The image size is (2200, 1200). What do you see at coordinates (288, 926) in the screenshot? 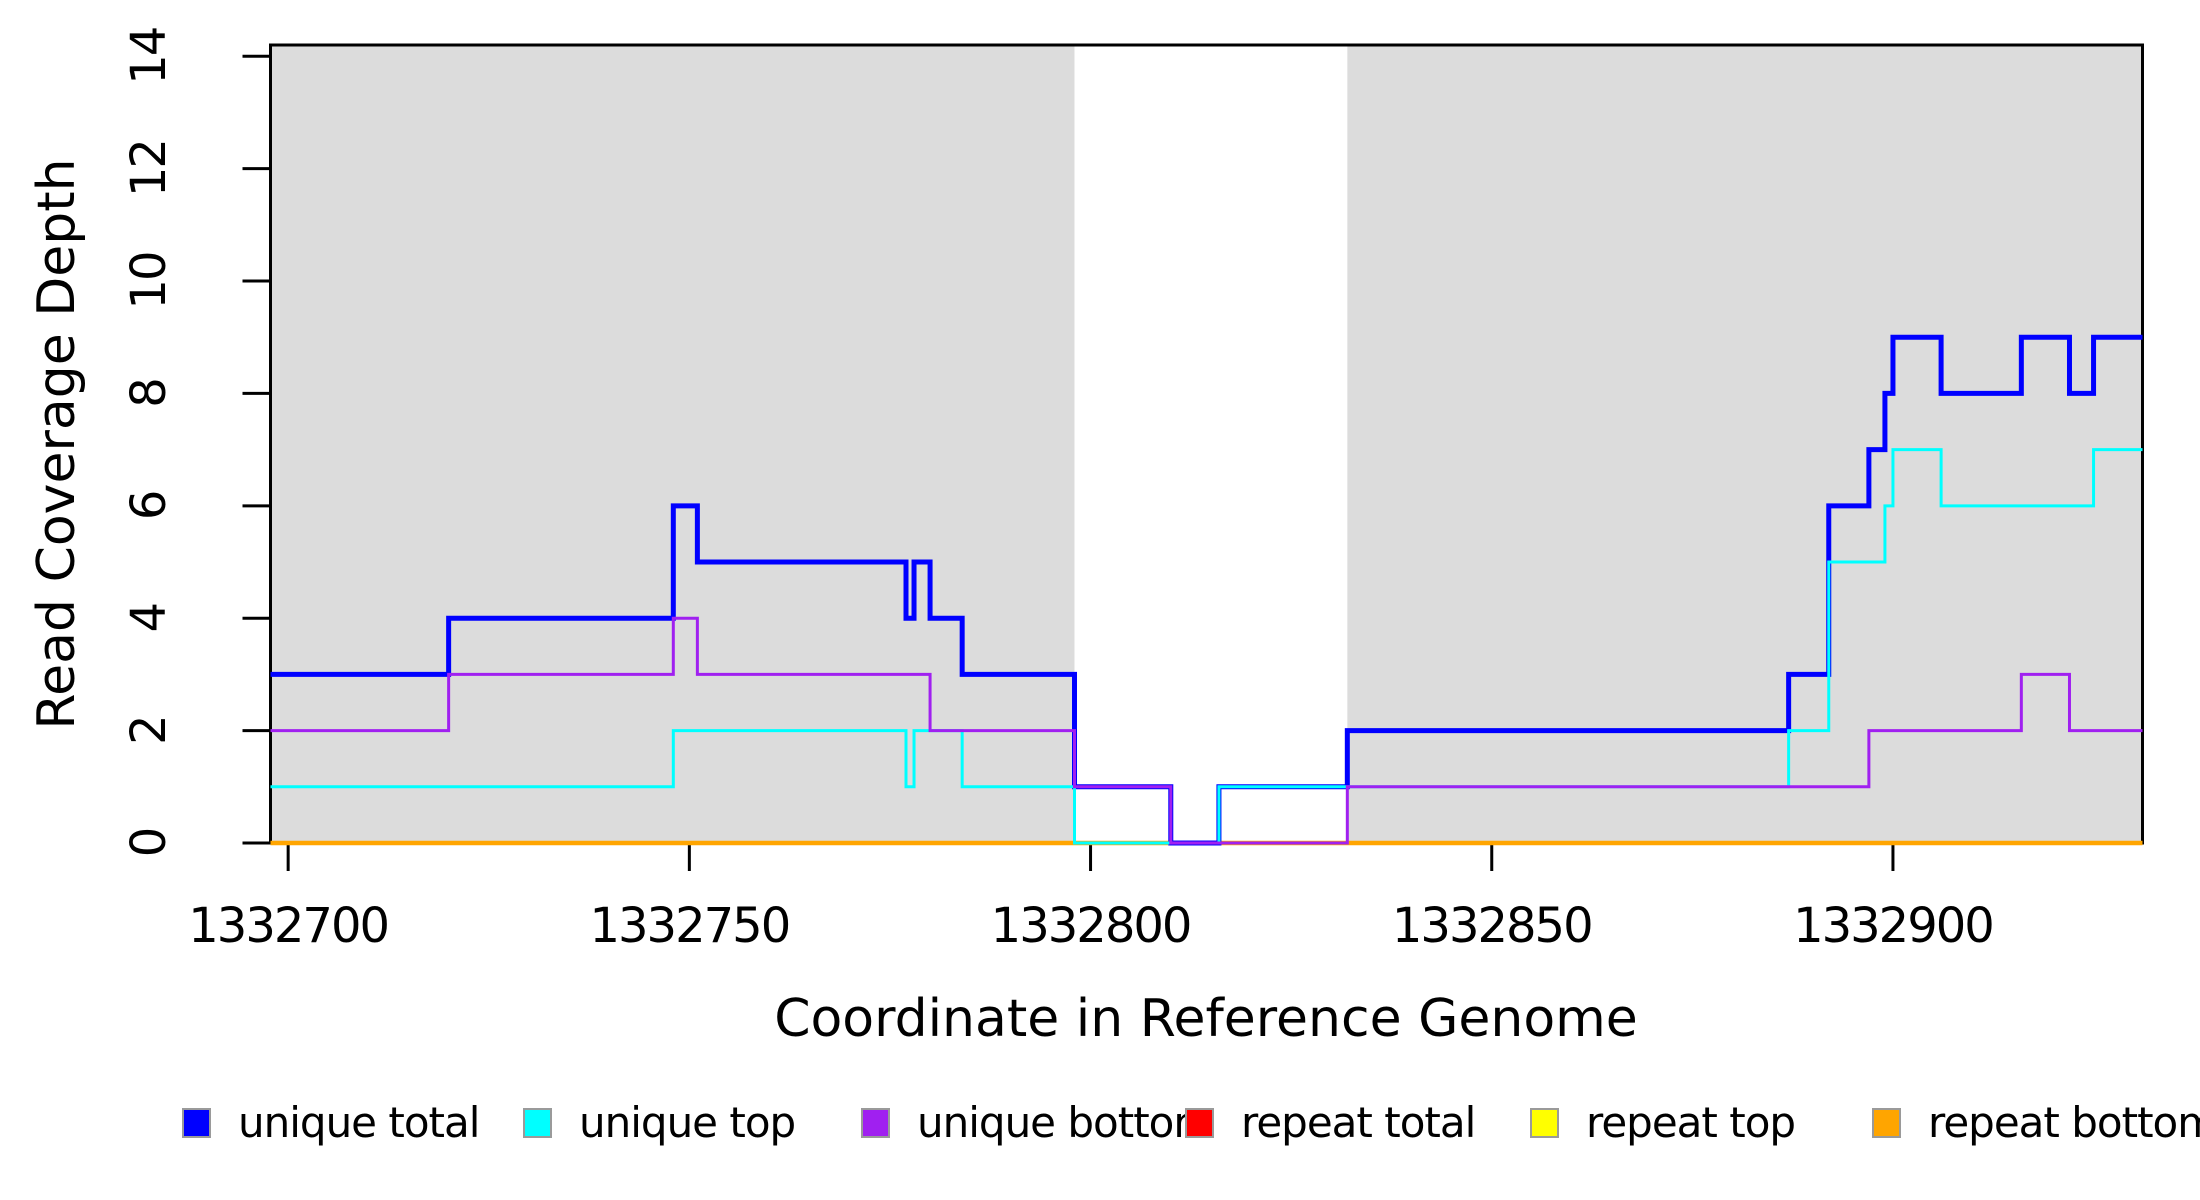
I see `x-tick-label: 1332700` at bounding box center [288, 926].